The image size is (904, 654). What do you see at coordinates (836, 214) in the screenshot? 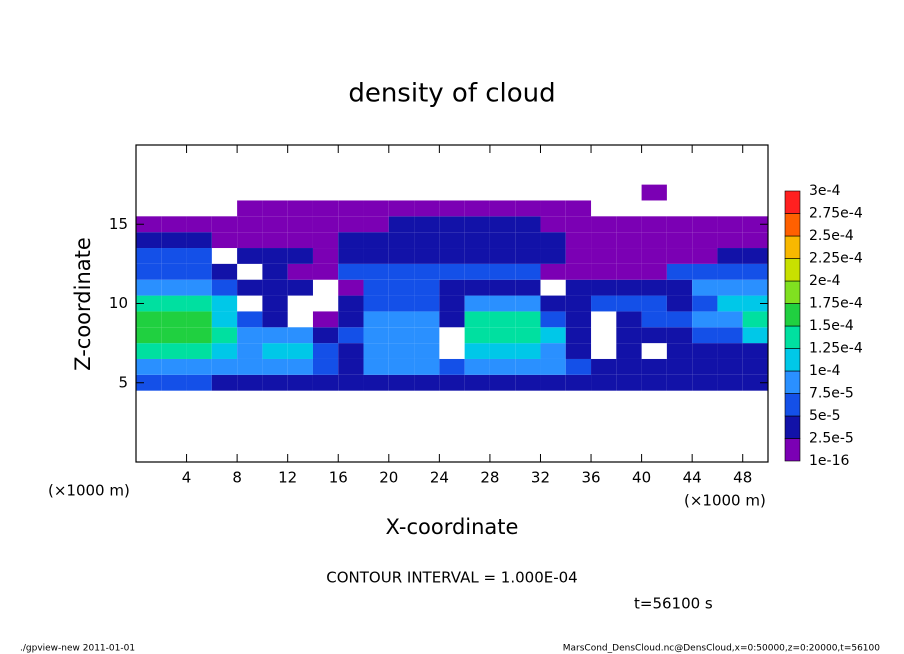
I see `colorbar-label: 2.75e-4` at bounding box center [836, 214].